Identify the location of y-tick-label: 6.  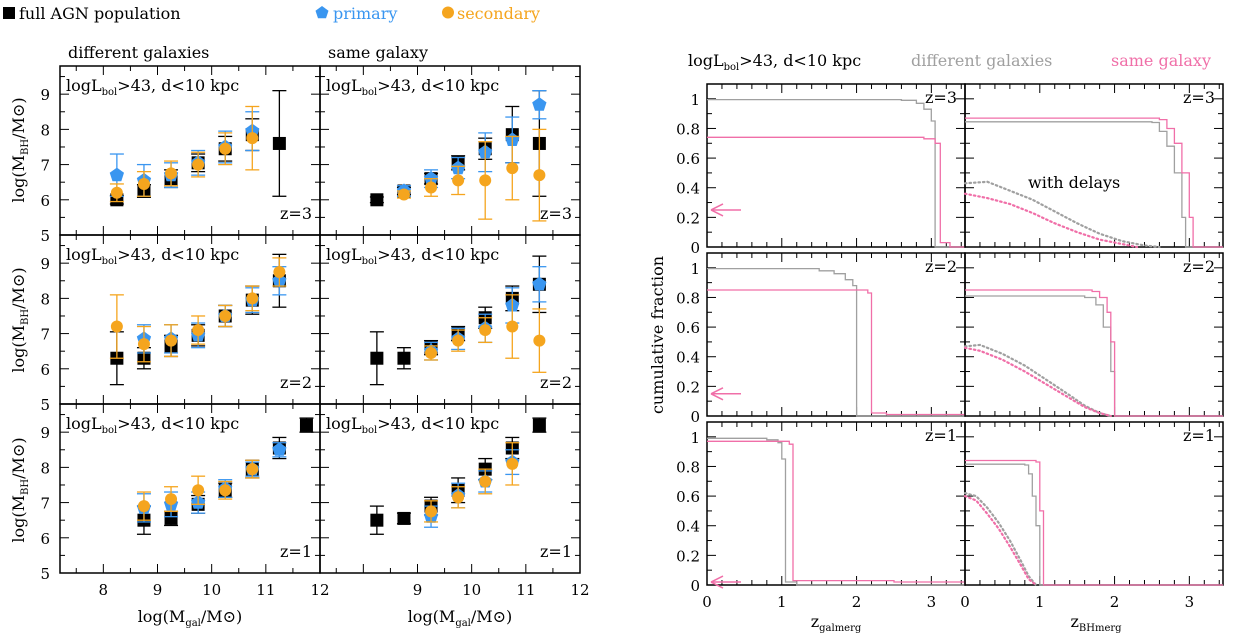
(45, 370).